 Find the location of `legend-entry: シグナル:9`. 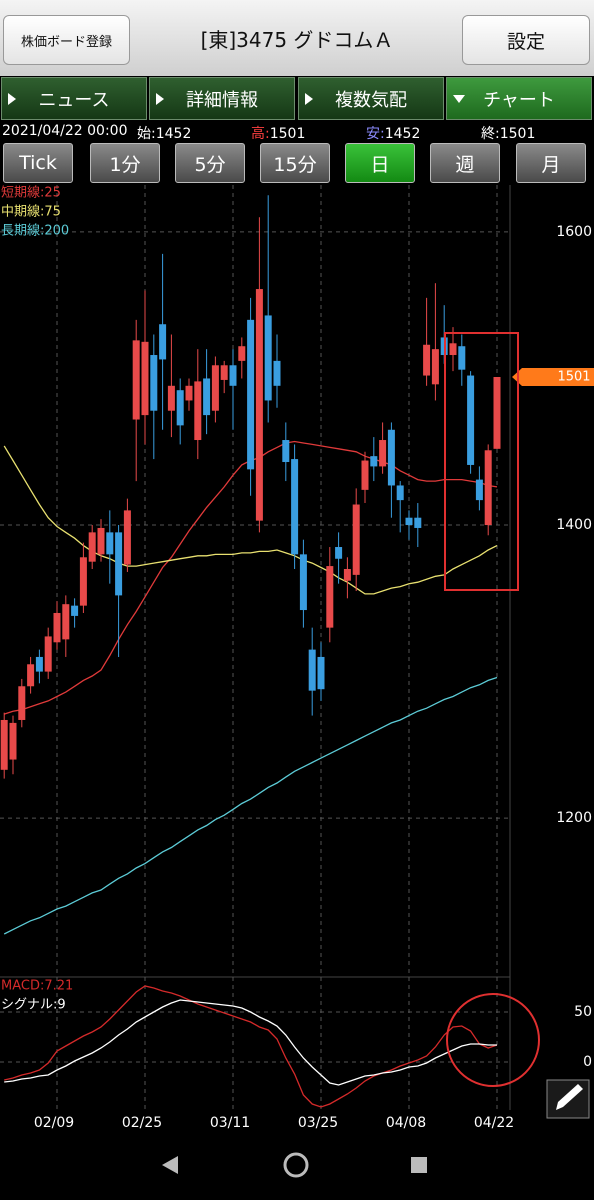

legend-entry: シグナル:9 is located at coordinates (33, 1005).